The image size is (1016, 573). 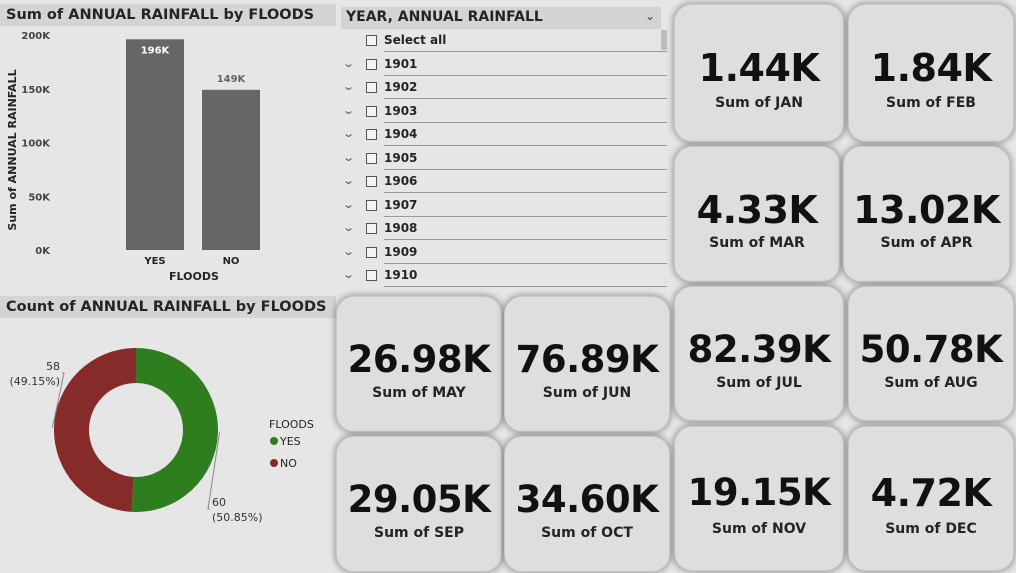 I want to click on data-label: 196K, so click(x=156, y=50).